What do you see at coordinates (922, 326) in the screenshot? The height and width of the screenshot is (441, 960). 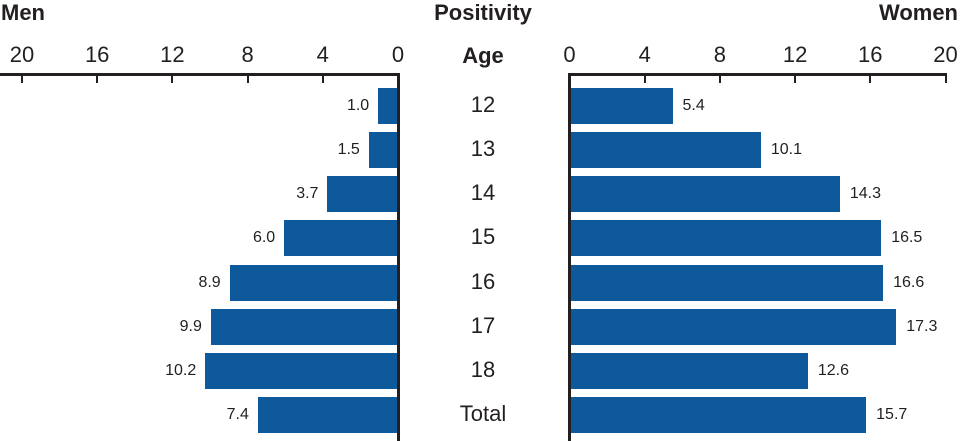 I see `value-label-women-17: 17.3` at bounding box center [922, 326].